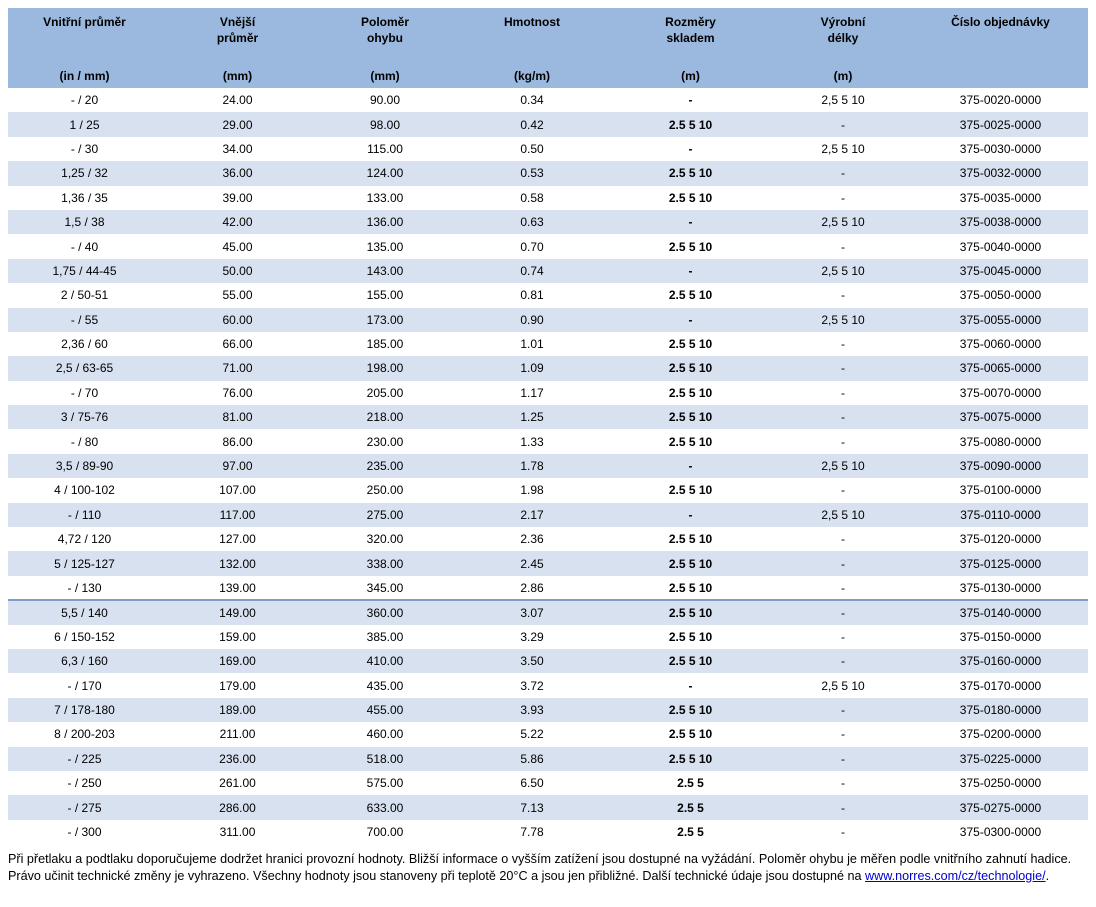 This screenshot has height=907, width=1096. Describe the element at coordinates (237, 417) in the screenshot. I see `table-cell: 81.00` at that location.